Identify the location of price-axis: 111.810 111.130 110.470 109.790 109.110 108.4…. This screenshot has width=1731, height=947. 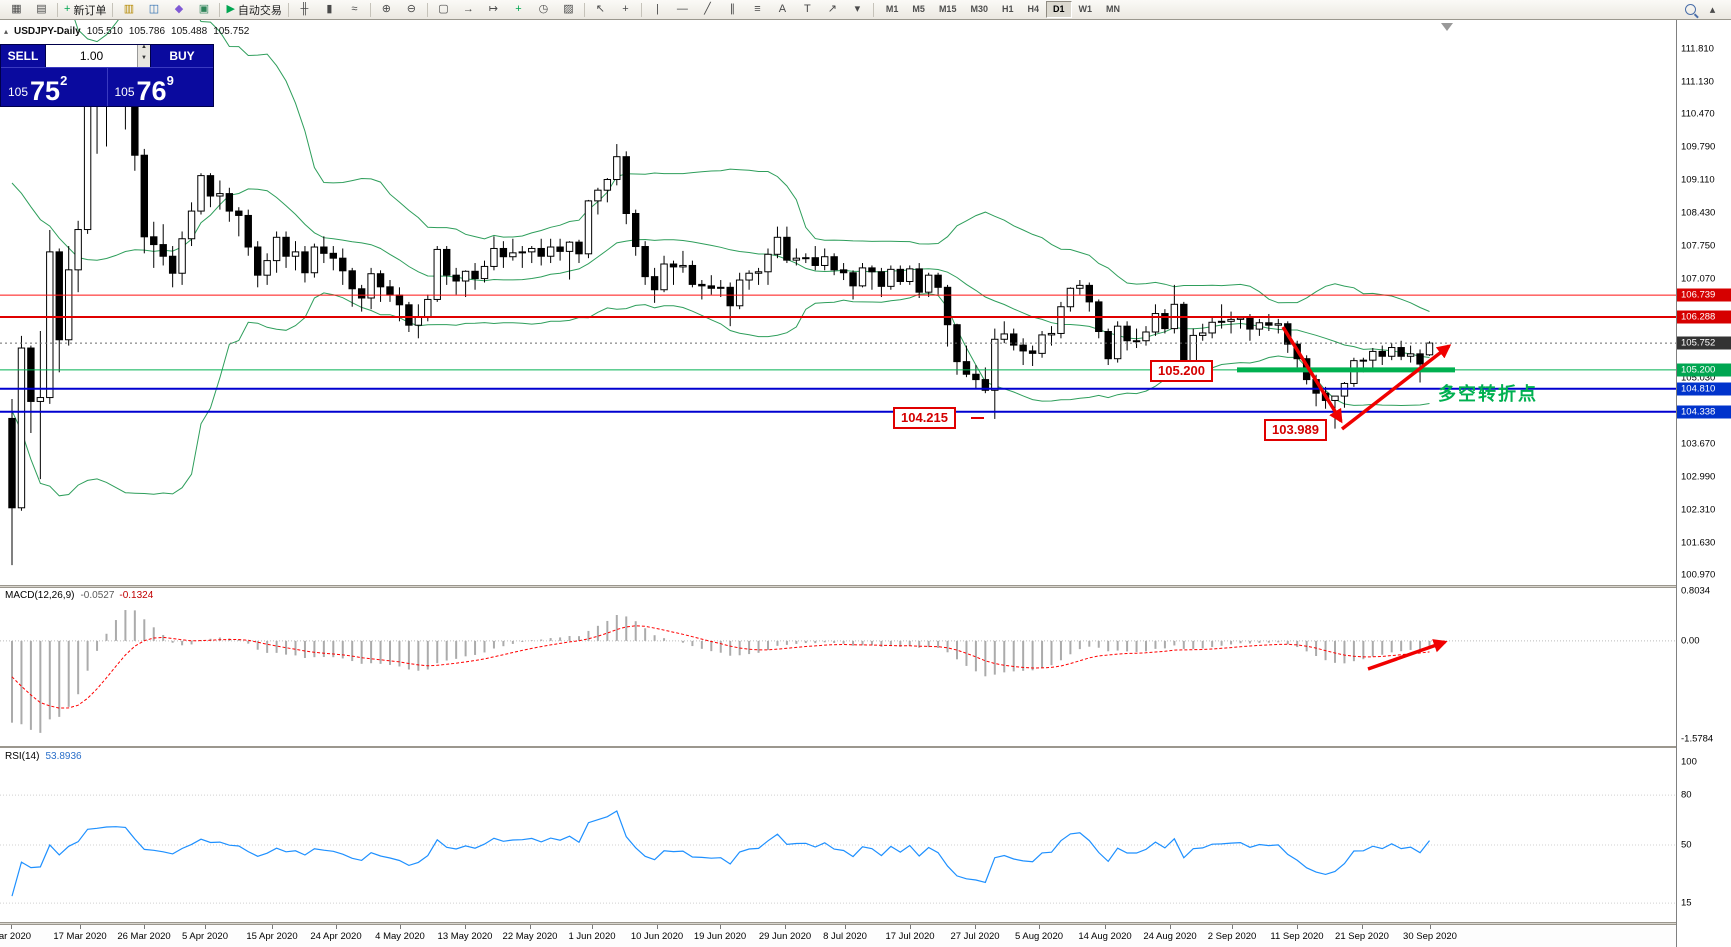
(1703, 483).